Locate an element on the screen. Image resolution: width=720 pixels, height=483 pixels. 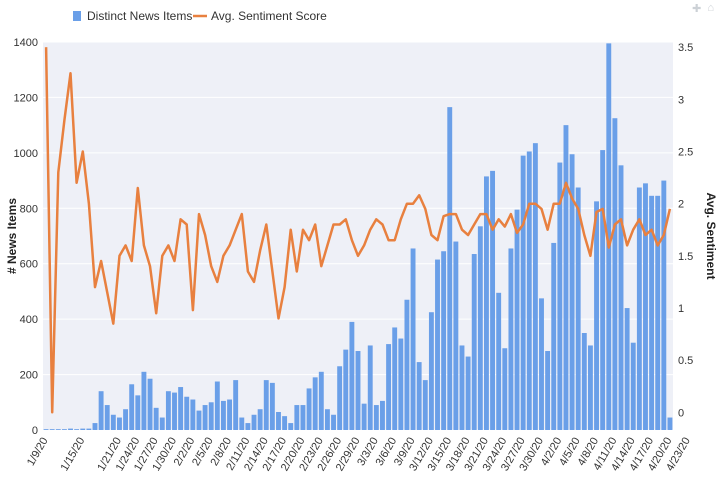
y2-axis-title: Avg. Sentiment is located at coordinates (711, 236).